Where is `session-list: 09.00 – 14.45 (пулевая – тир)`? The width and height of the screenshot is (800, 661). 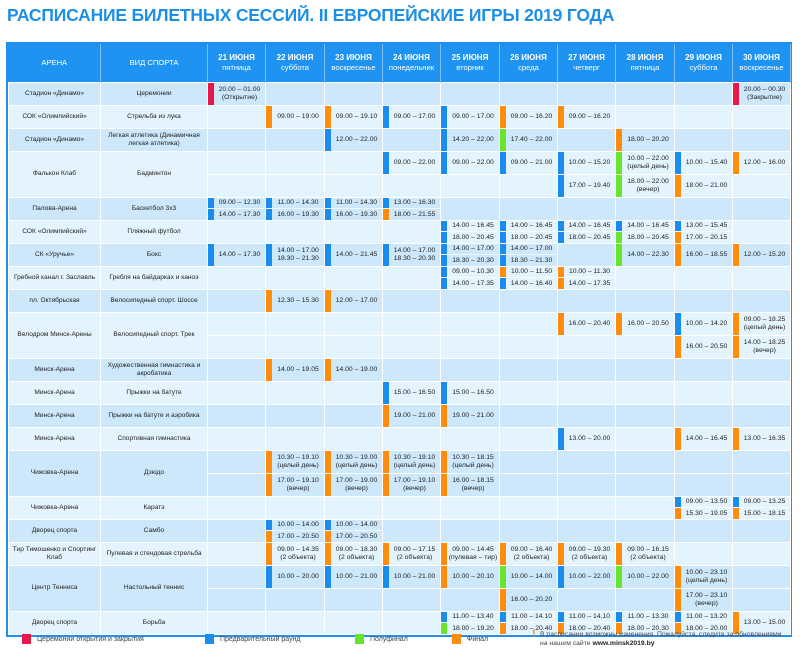
session-list: 09.00 – 14.45 (пулевая – тир) is located at coordinates (470, 553).